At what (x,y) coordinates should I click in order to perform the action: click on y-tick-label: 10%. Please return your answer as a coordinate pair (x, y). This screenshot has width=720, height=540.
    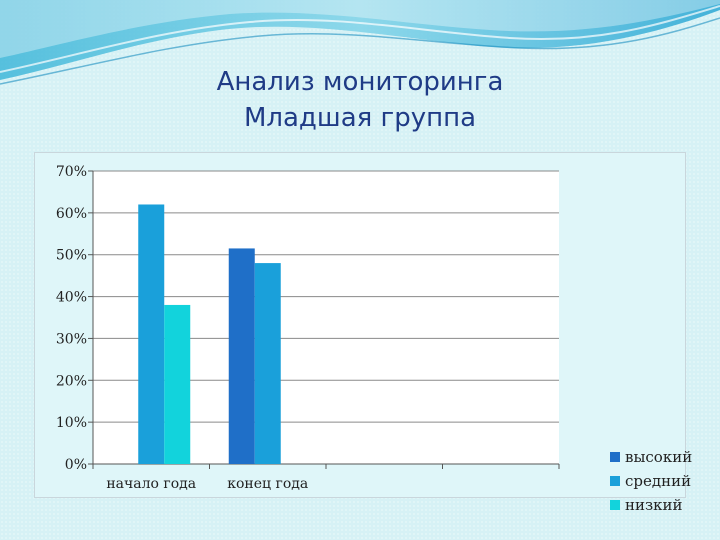
    Looking at the image, I should click on (71, 423).